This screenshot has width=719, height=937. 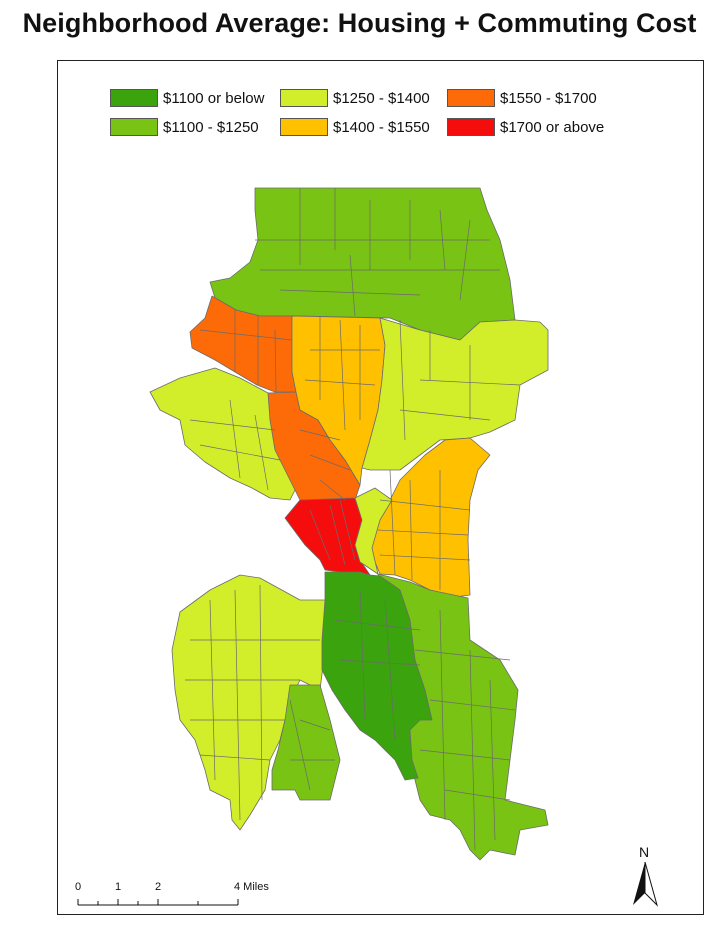 I want to click on north-arrow-icon: N, so click(x=645, y=875).